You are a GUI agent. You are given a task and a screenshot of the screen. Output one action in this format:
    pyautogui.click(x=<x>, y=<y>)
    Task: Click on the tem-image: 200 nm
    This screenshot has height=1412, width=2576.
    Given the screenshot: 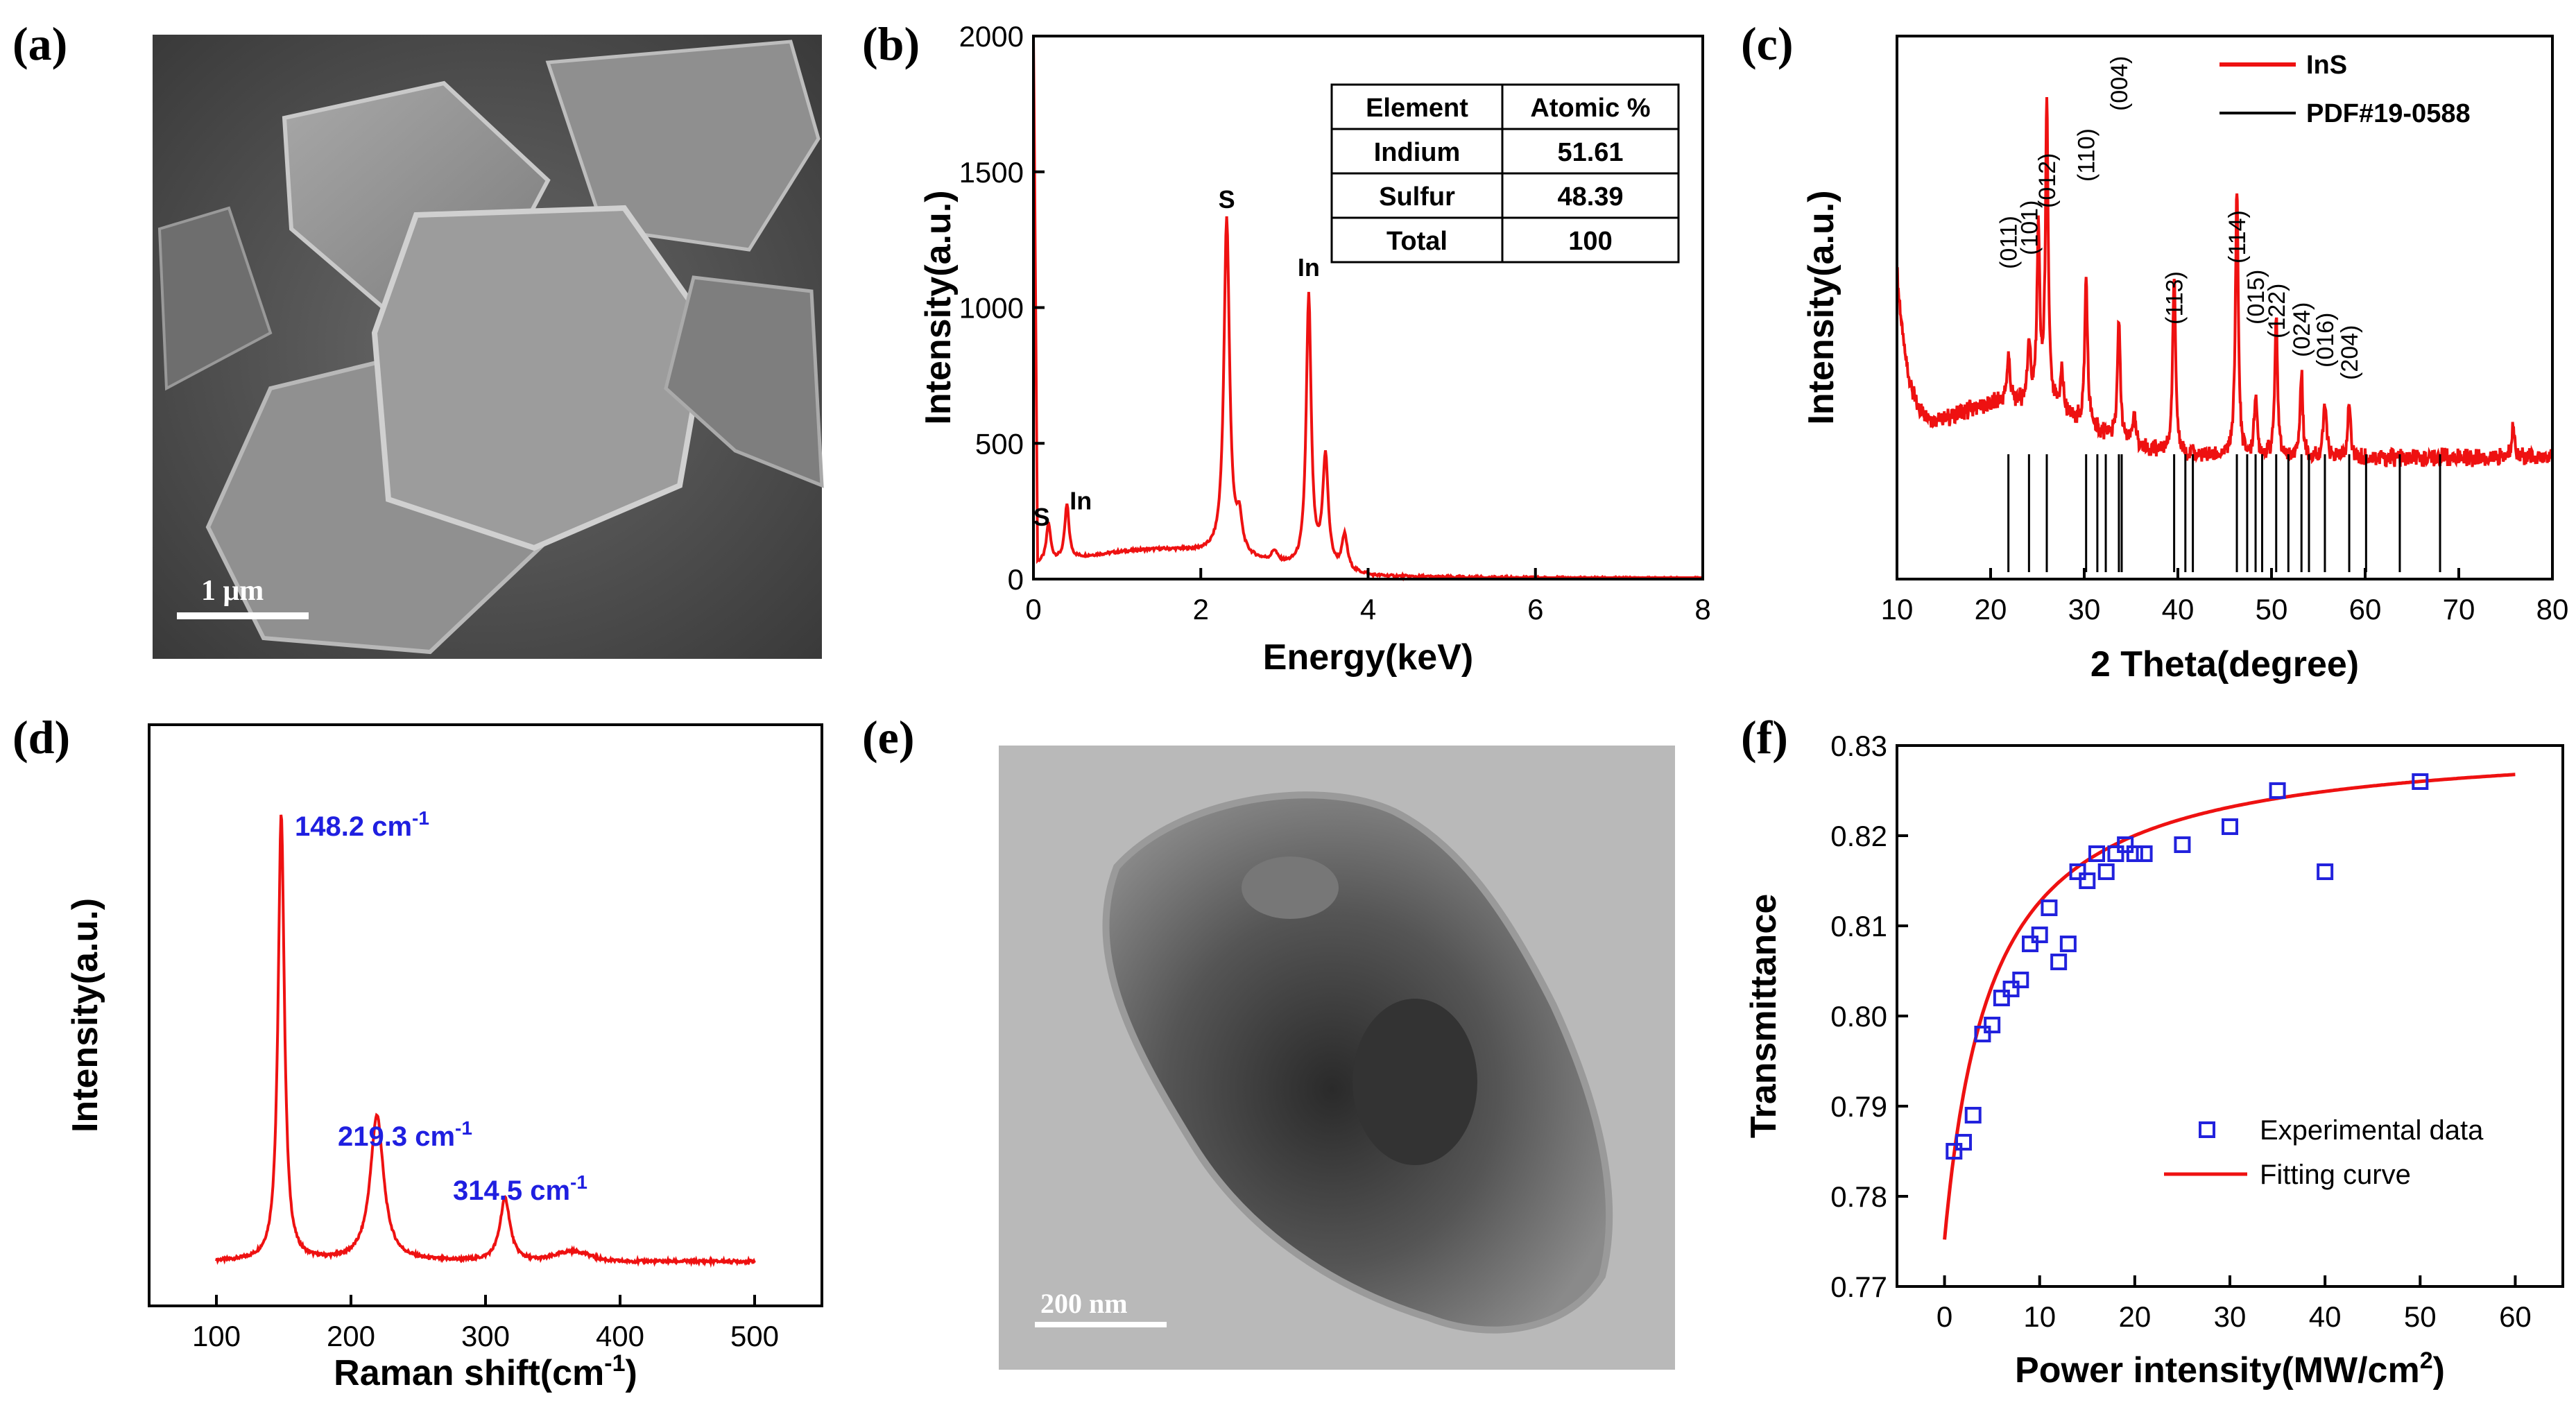 What is the action you would take?
    pyautogui.click(x=1337, y=1058)
    